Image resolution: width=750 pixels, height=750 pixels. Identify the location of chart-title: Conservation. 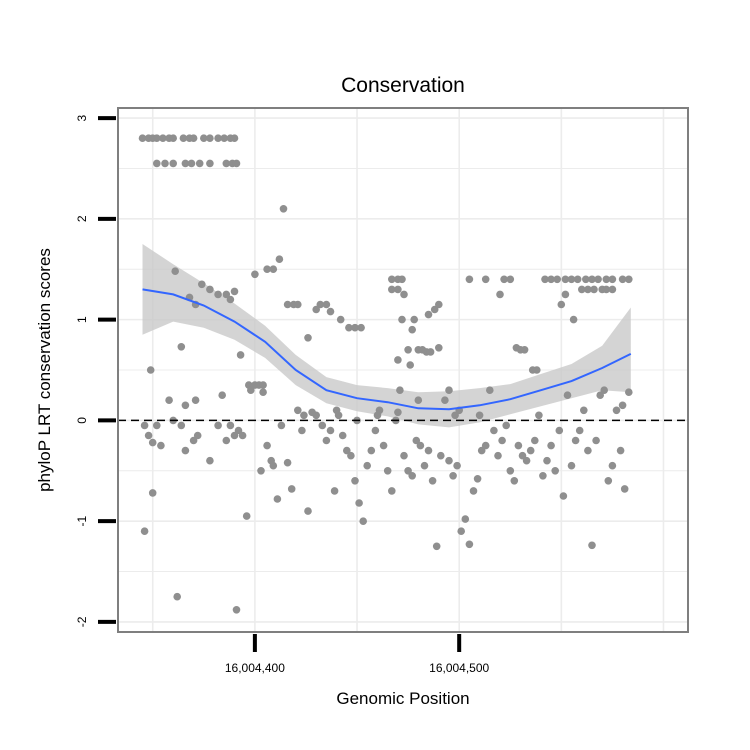
(403, 85).